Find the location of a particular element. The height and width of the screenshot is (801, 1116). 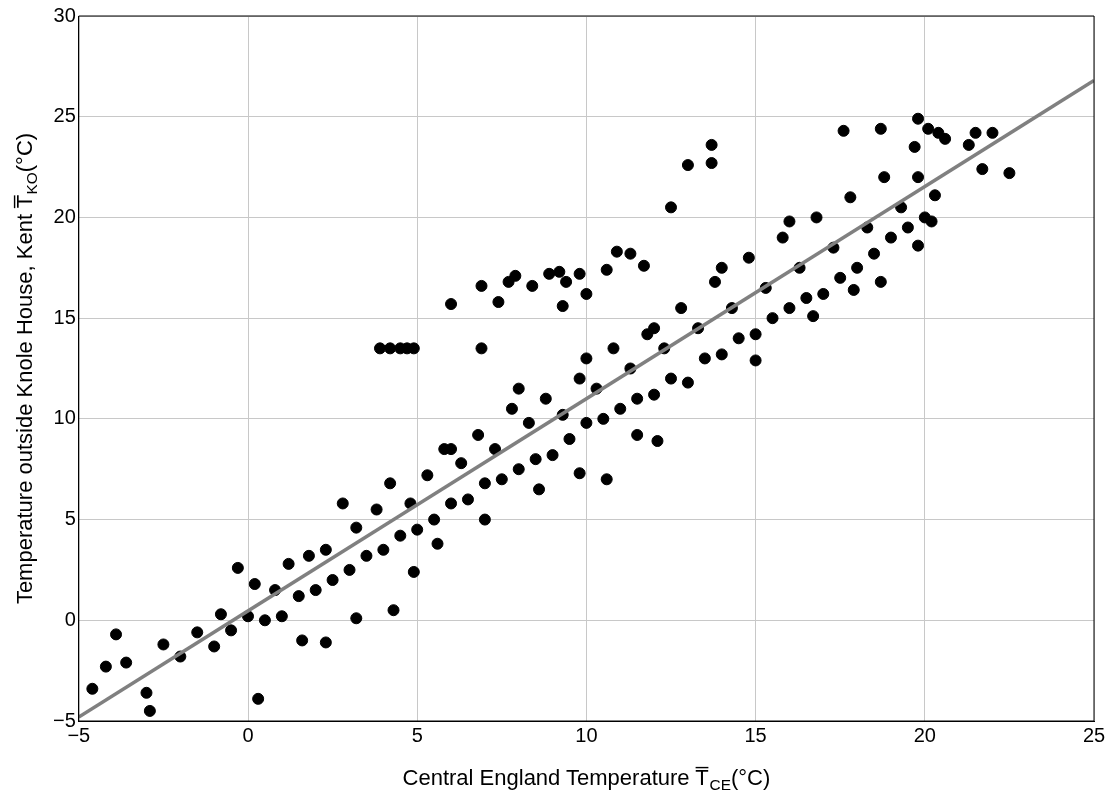

x-tick-label: 25 is located at coordinates (1094, 734).